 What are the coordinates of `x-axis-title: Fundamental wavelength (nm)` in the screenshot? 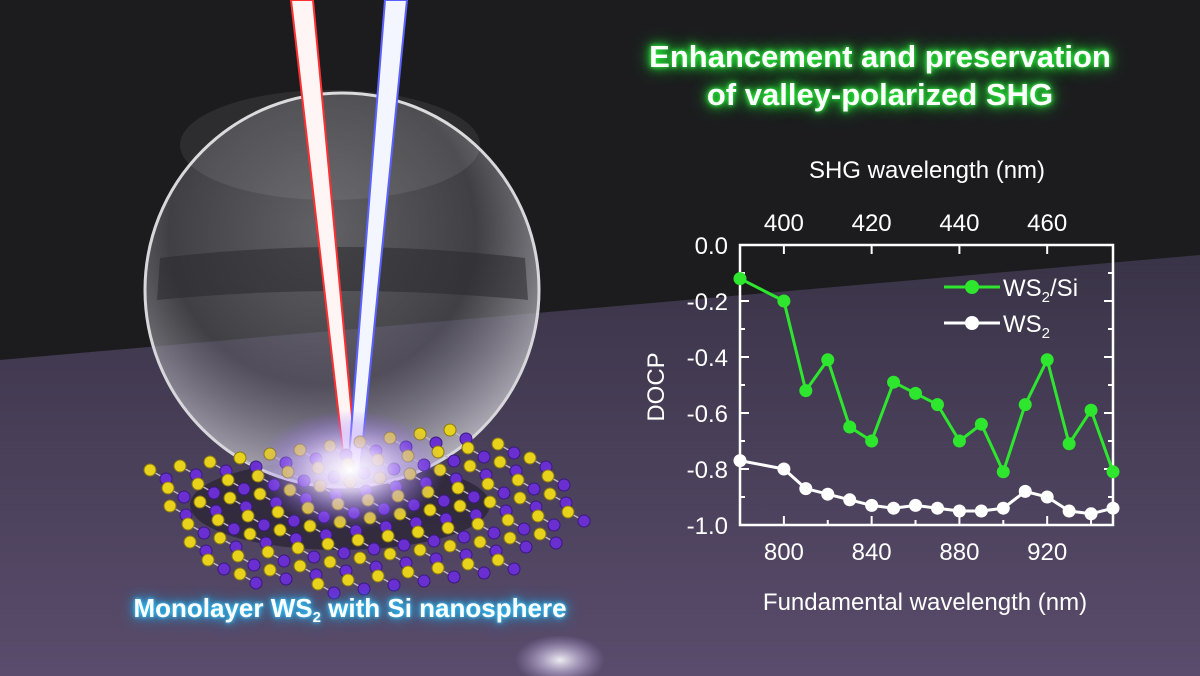 It's located at (925, 602).